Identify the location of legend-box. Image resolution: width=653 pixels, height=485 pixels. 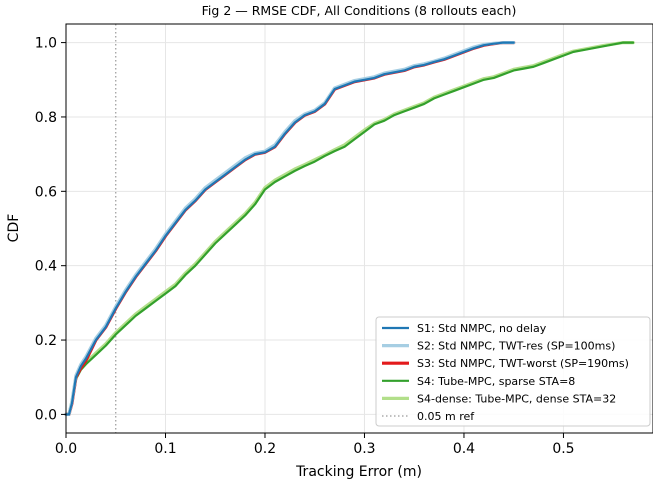
(513, 371).